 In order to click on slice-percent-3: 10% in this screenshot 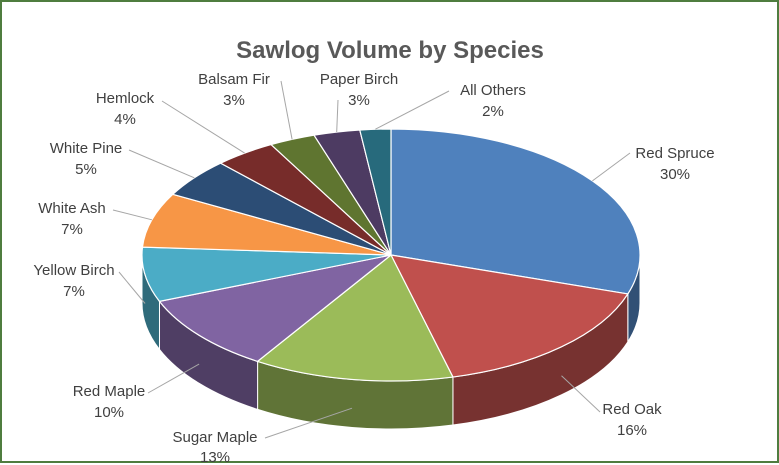, I will do `click(109, 412)`.